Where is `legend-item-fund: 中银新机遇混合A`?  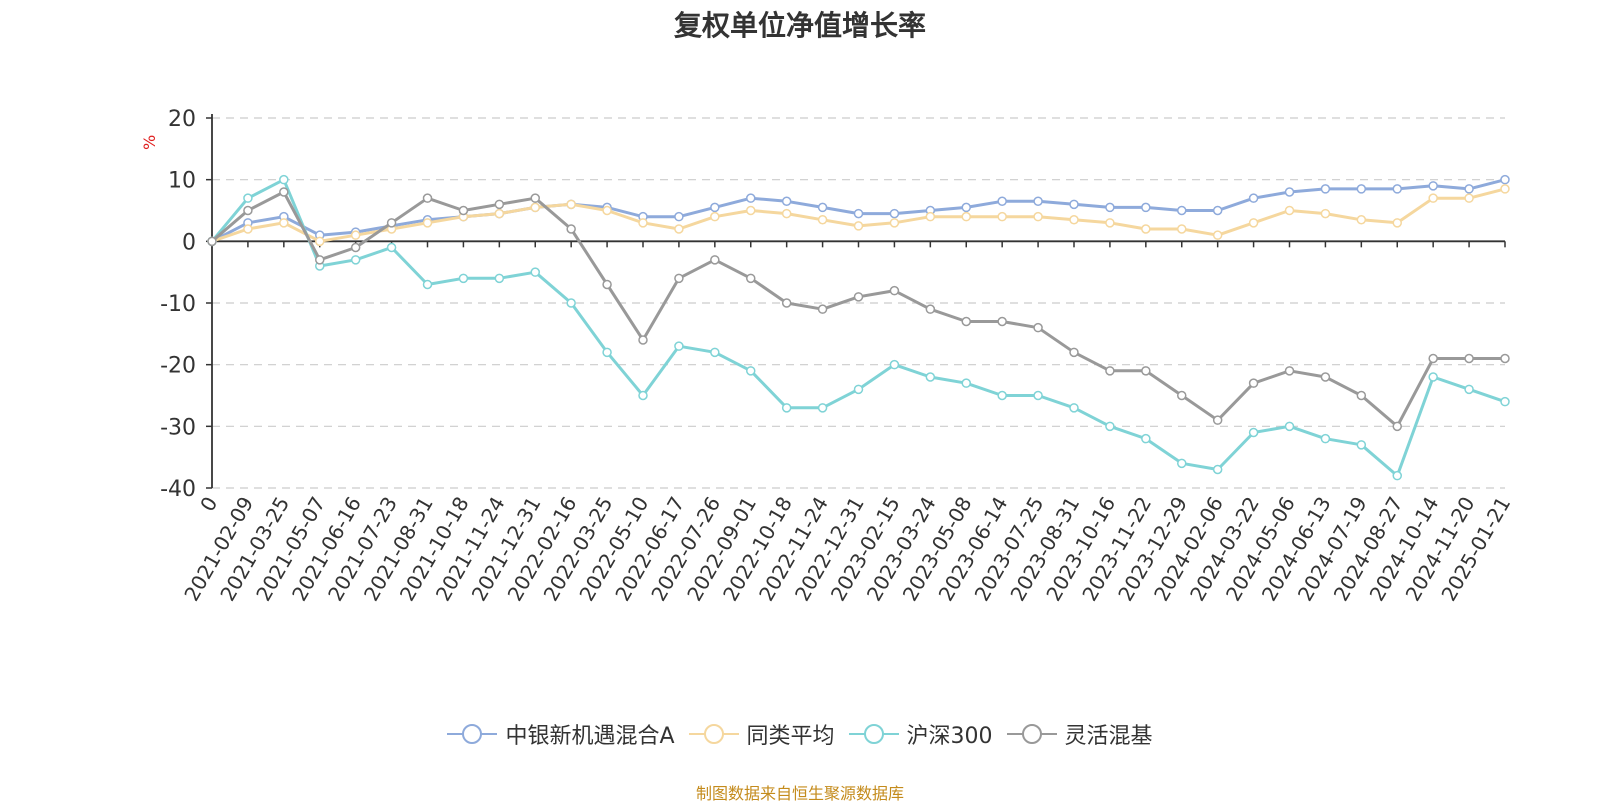 legend-item-fund: 中银新机遇混合A is located at coordinates (561, 734).